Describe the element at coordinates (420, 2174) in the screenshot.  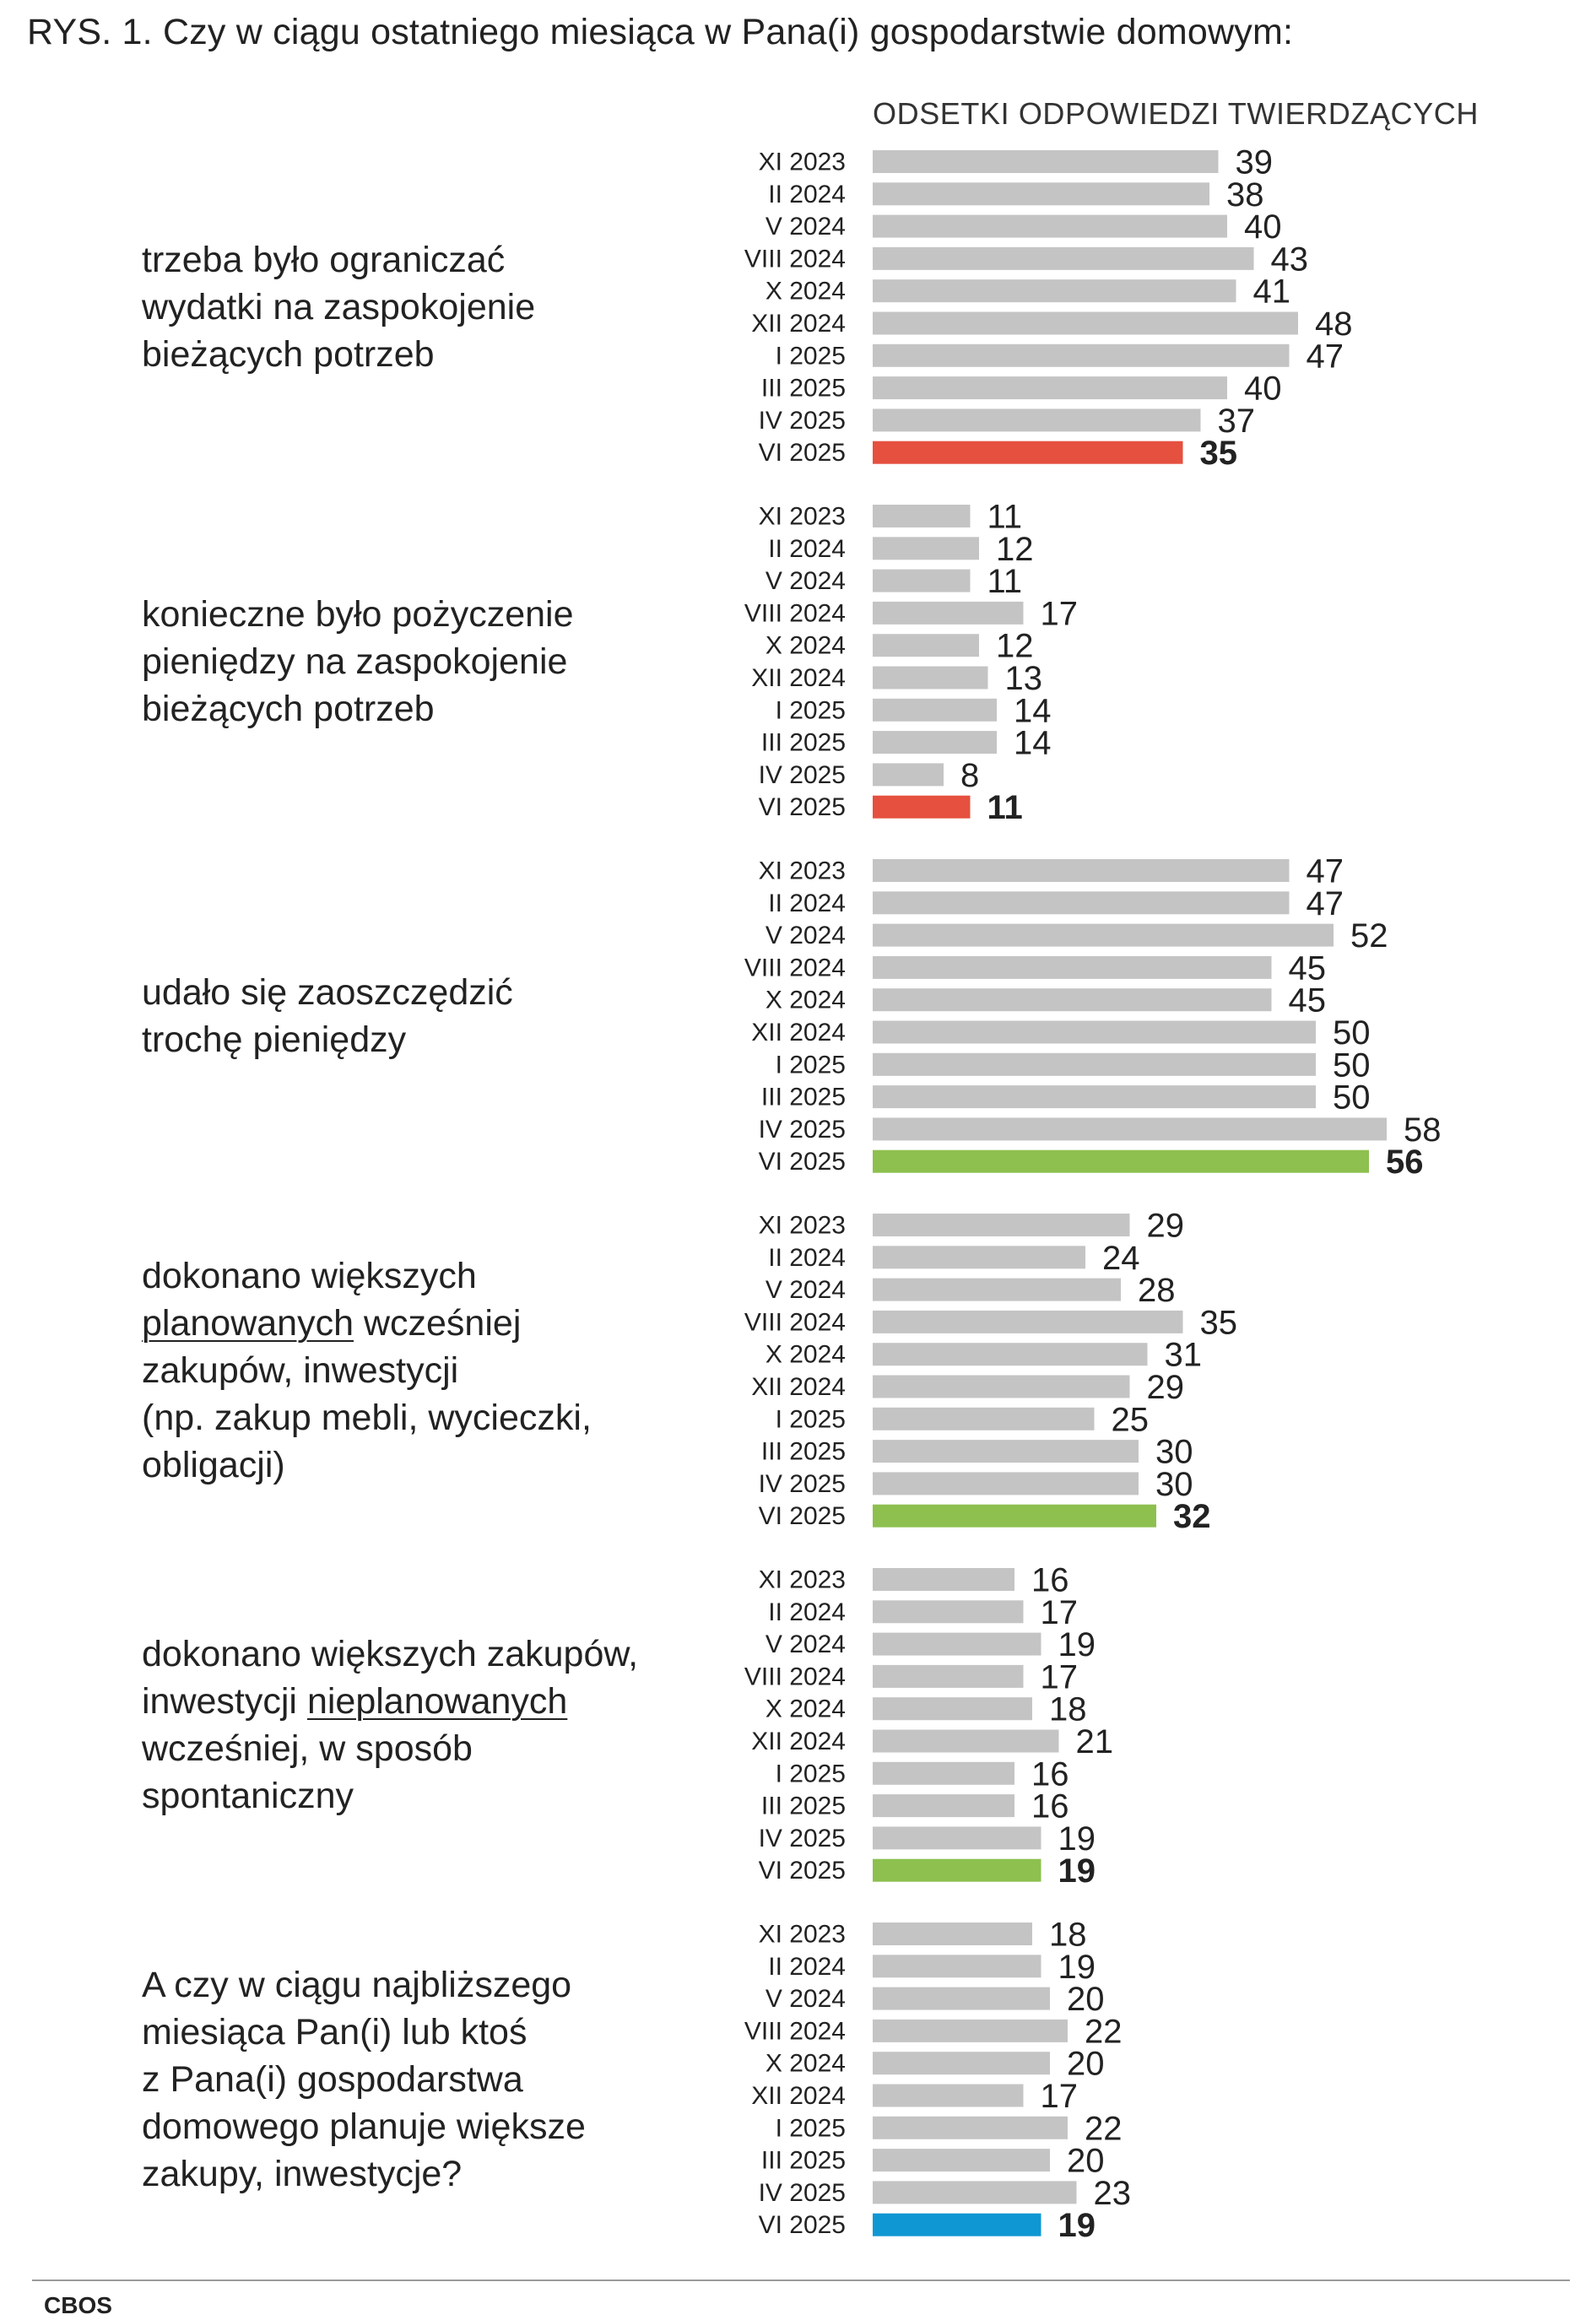
I see `question-line: zakupy, inwestycje?` at that location.